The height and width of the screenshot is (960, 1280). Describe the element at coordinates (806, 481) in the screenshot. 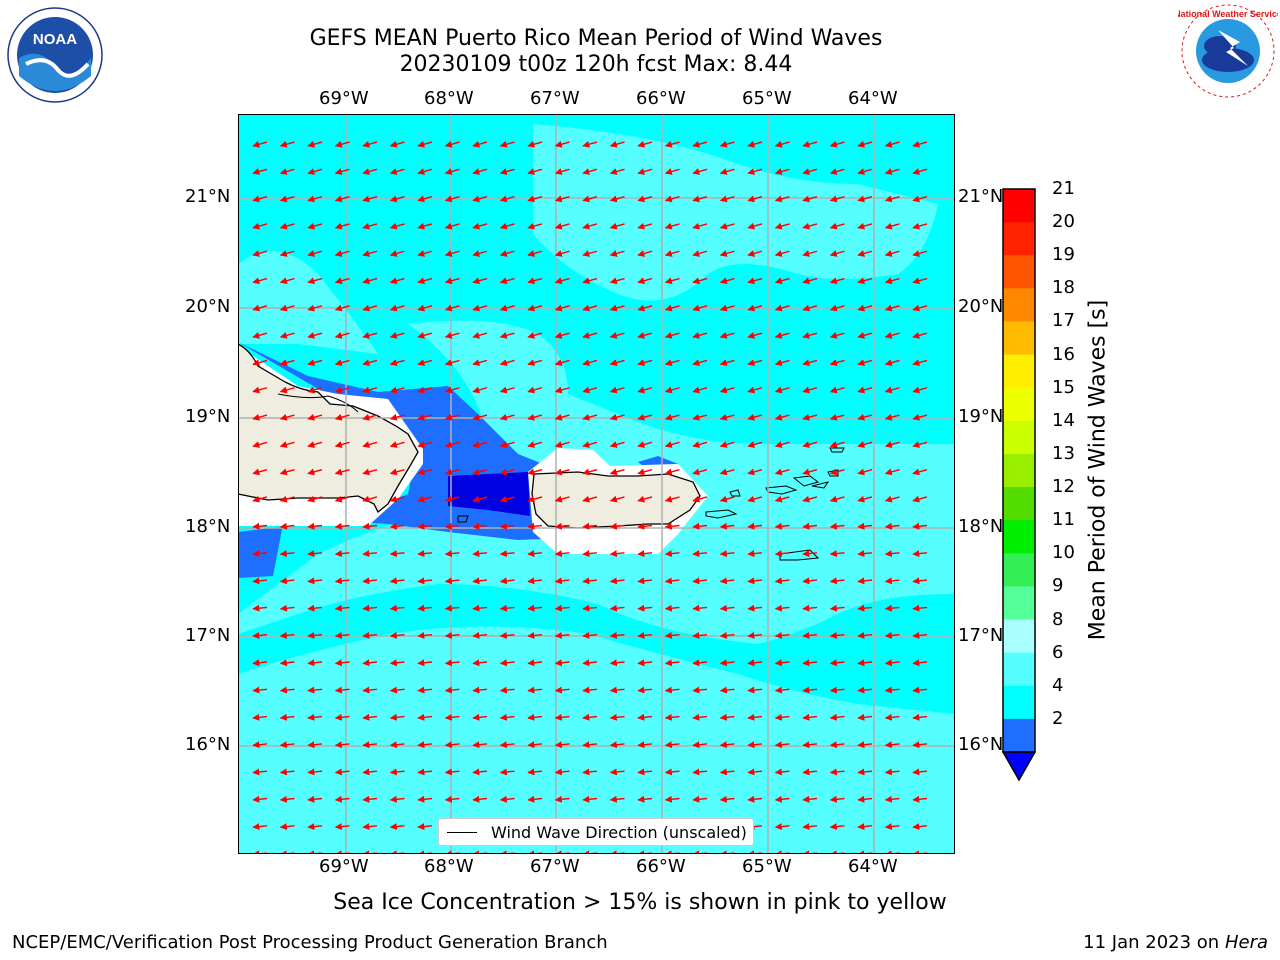

I see `virgin-islands-east` at that location.